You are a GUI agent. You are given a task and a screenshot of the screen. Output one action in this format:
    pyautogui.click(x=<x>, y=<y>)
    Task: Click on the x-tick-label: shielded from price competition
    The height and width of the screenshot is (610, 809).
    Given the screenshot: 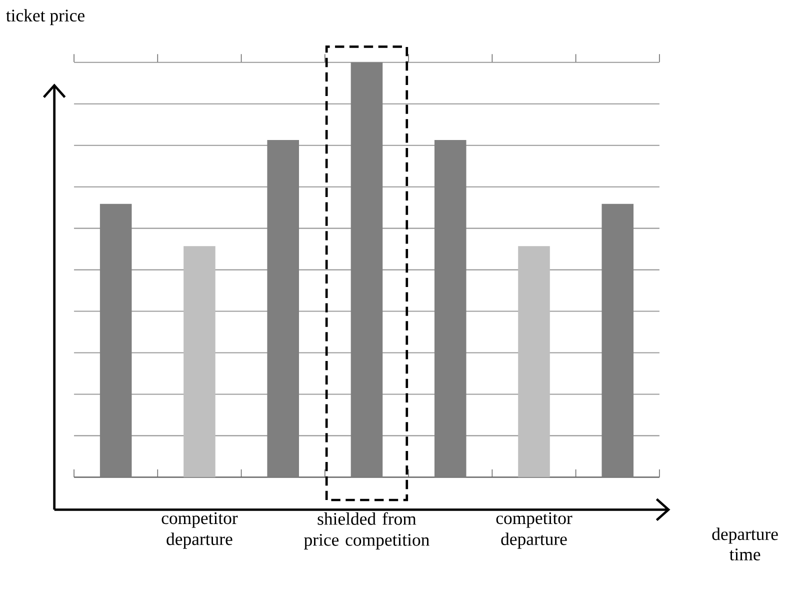 What is the action you would take?
    pyautogui.click(x=367, y=531)
    